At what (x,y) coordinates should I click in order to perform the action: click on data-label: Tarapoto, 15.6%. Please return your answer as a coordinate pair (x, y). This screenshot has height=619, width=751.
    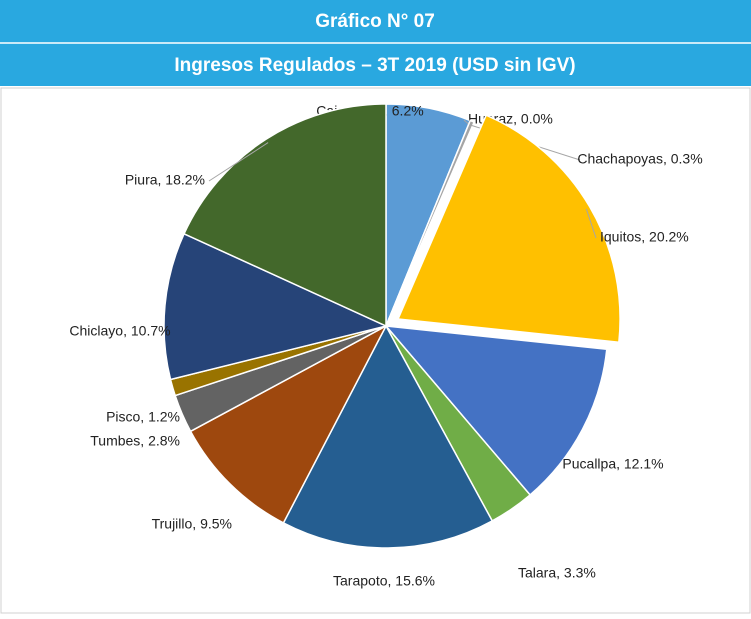
    Looking at the image, I should click on (384, 581).